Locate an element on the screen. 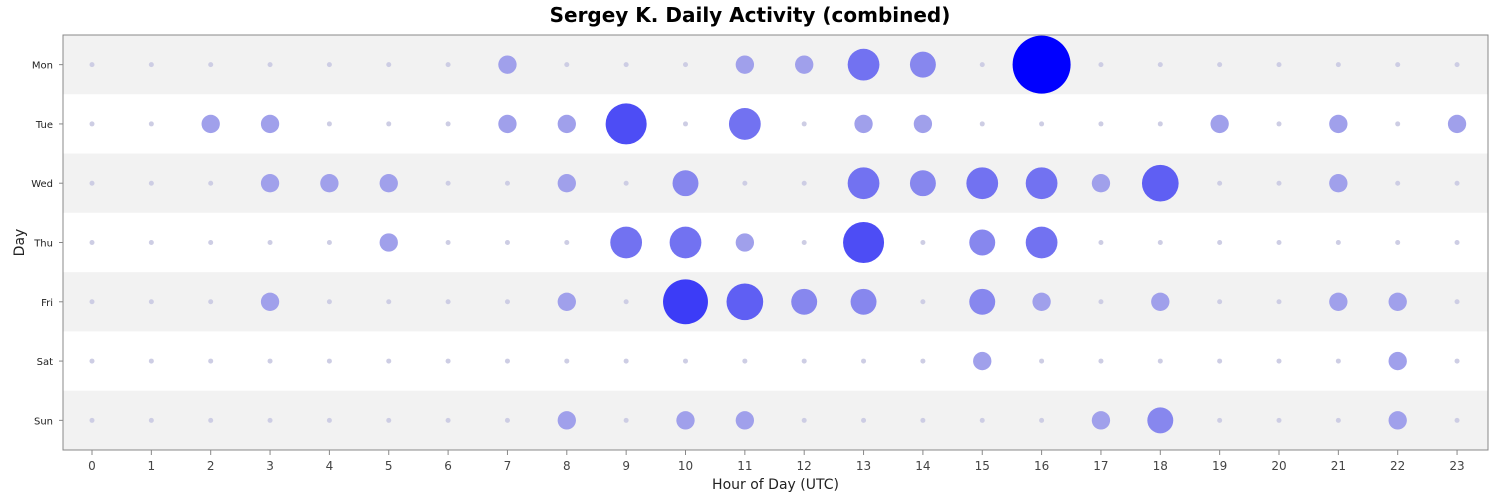 Image resolution: width=1500 pixels, height=500 pixels. y-tick-label: Sat is located at coordinates (45, 362).